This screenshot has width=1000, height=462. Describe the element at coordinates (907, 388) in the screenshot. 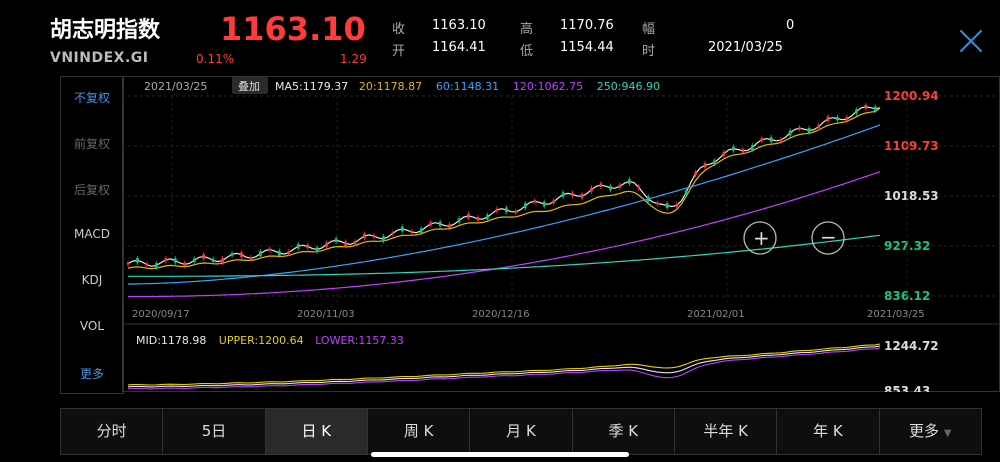

I see `boll-axis-label-1: 853.43` at that location.